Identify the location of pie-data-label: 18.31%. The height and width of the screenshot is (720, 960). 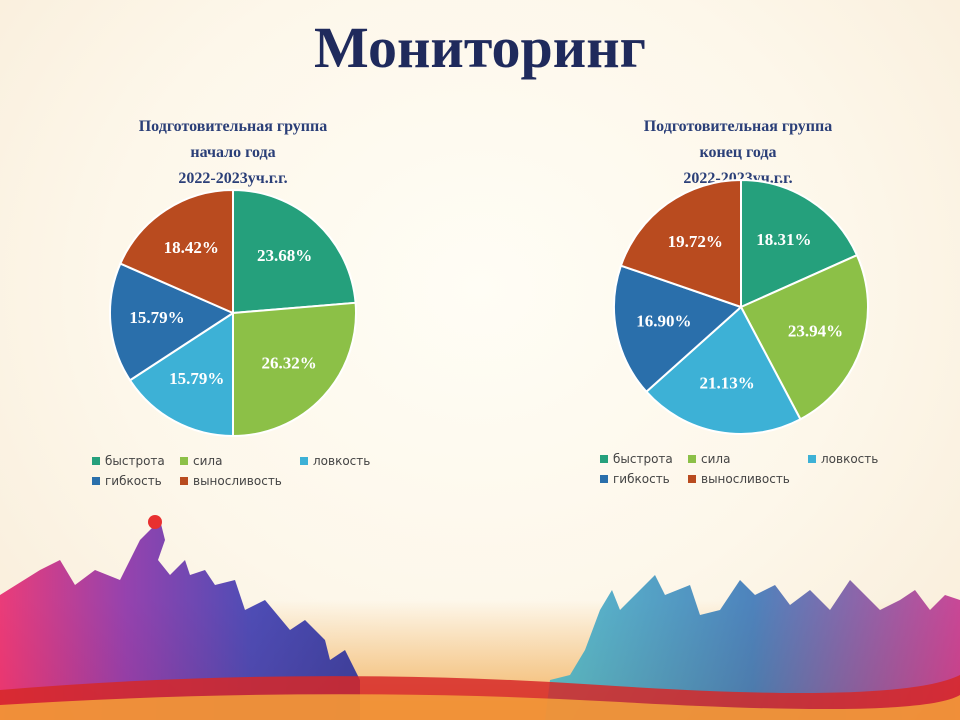
(783, 239).